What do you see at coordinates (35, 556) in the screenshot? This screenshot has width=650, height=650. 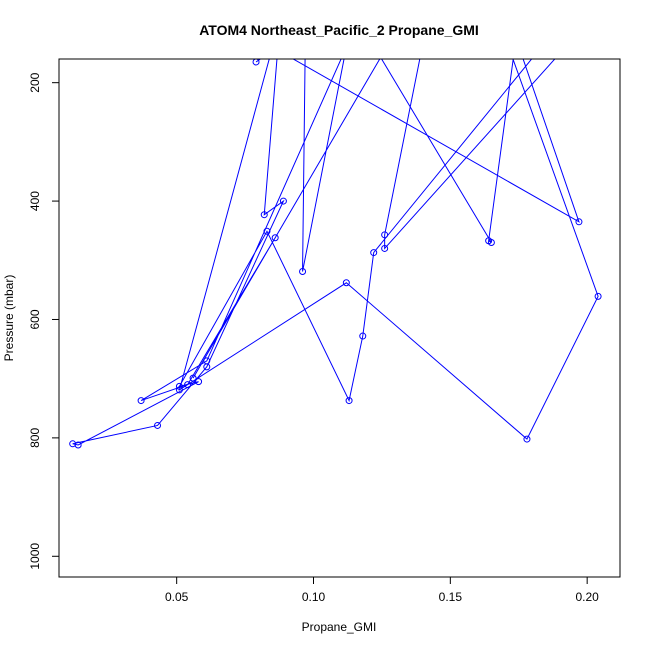 I see `y-tick-label: 1000` at bounding box center [35, 556].